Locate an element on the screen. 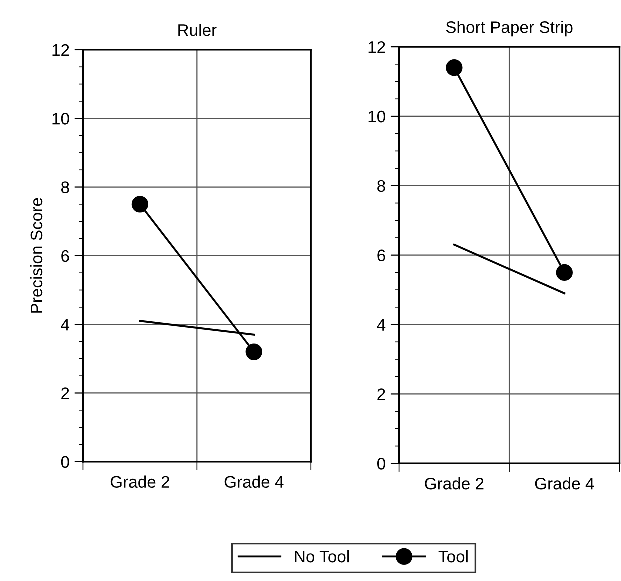 The height and width of the screenshot is (581, 621). legend-label: Tool is located at coordinates (453, 556).